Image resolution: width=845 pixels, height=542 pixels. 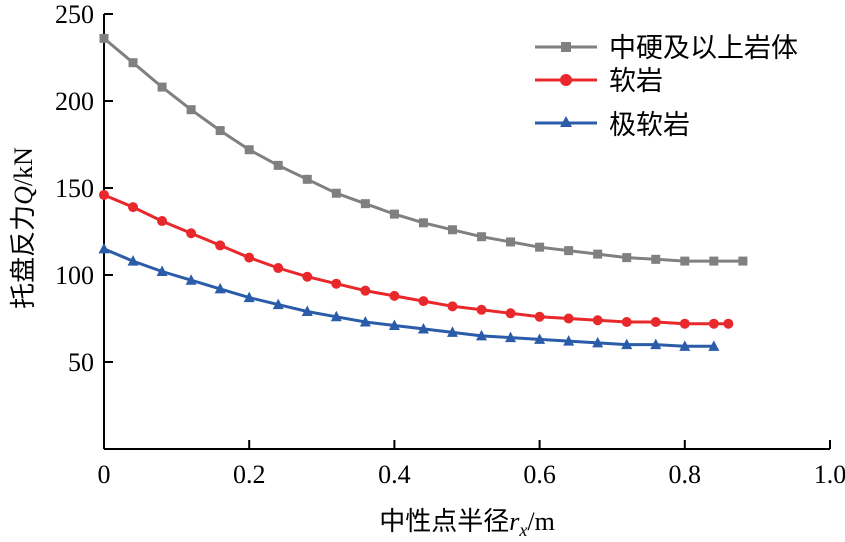 I want to click on x-tick-label: 1.0, so click(x=829, y=474).